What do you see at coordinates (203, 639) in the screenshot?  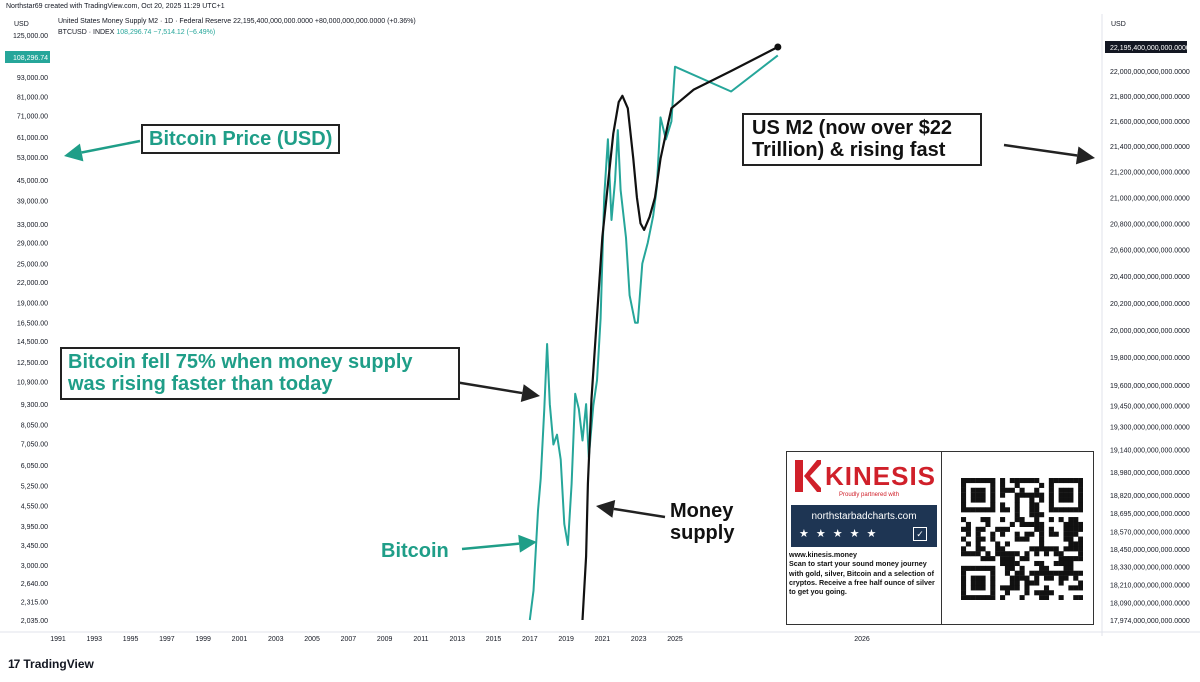 I see `time-axis-tick: 1999` at bounding box center [203, 639].